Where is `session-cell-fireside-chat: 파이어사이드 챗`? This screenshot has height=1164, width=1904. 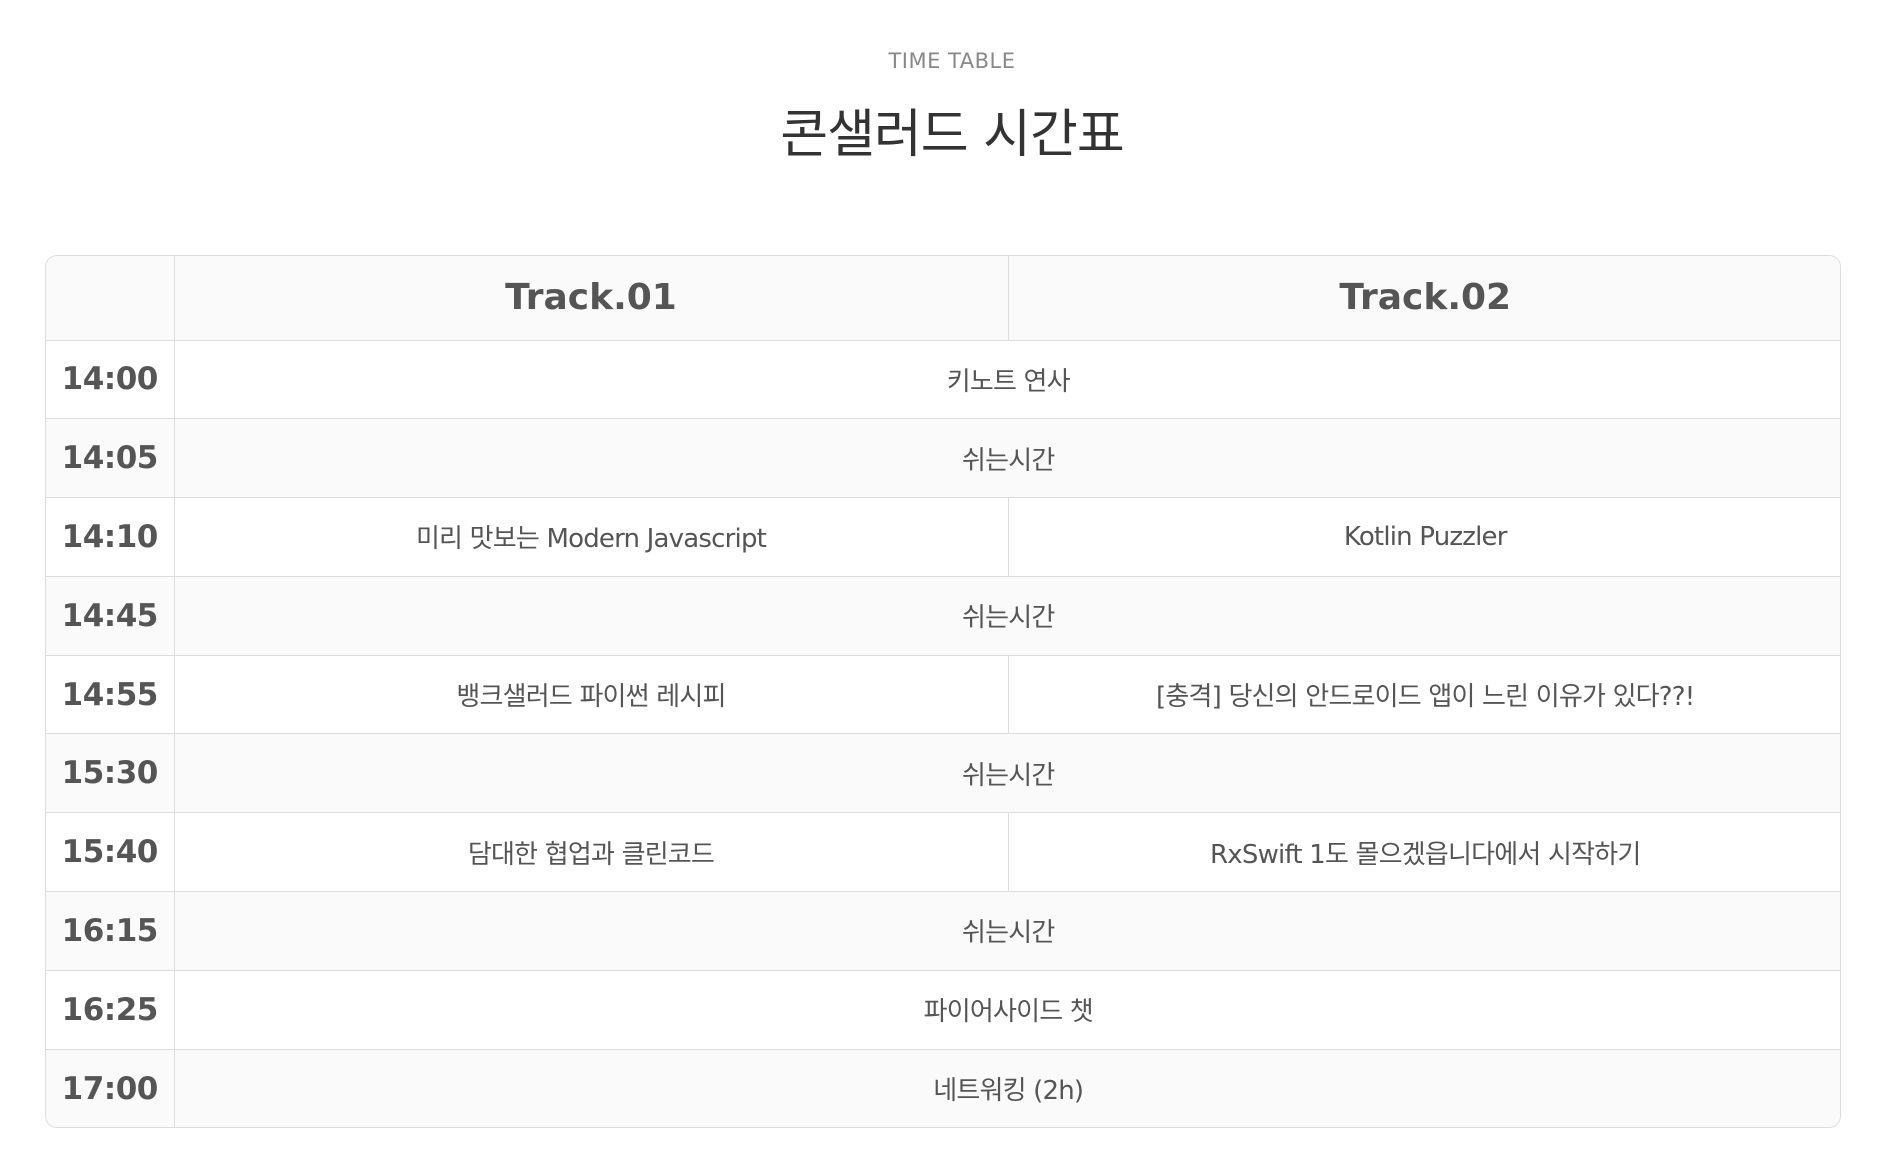 session-cell-fireside-chat: 파이어사이드 챗 is located at coordinates (1007, 1010).